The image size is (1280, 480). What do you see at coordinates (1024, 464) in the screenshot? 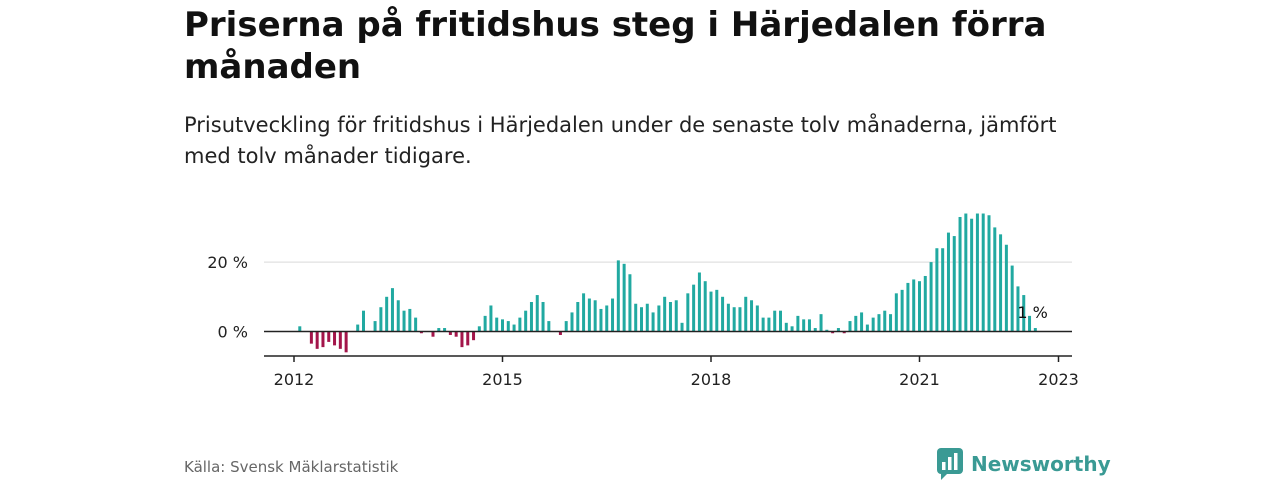
I see `newsworthy-logo: Newsworthy` at bounding box center [1024, 464].